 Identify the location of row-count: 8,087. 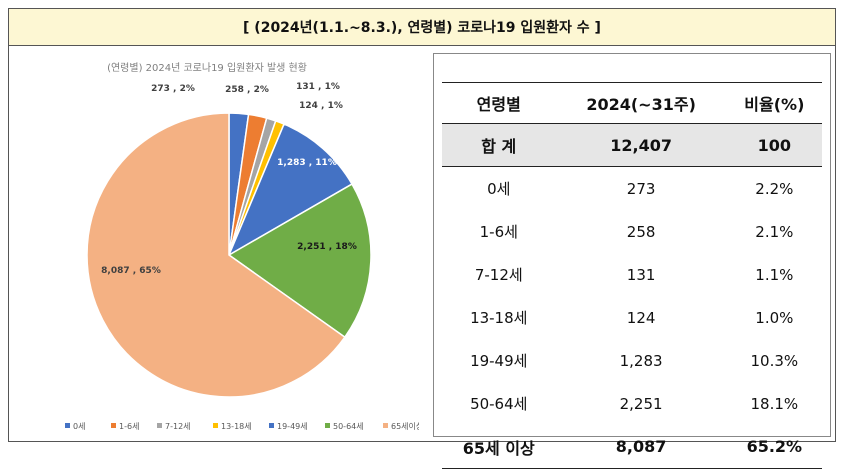
(641, 447).